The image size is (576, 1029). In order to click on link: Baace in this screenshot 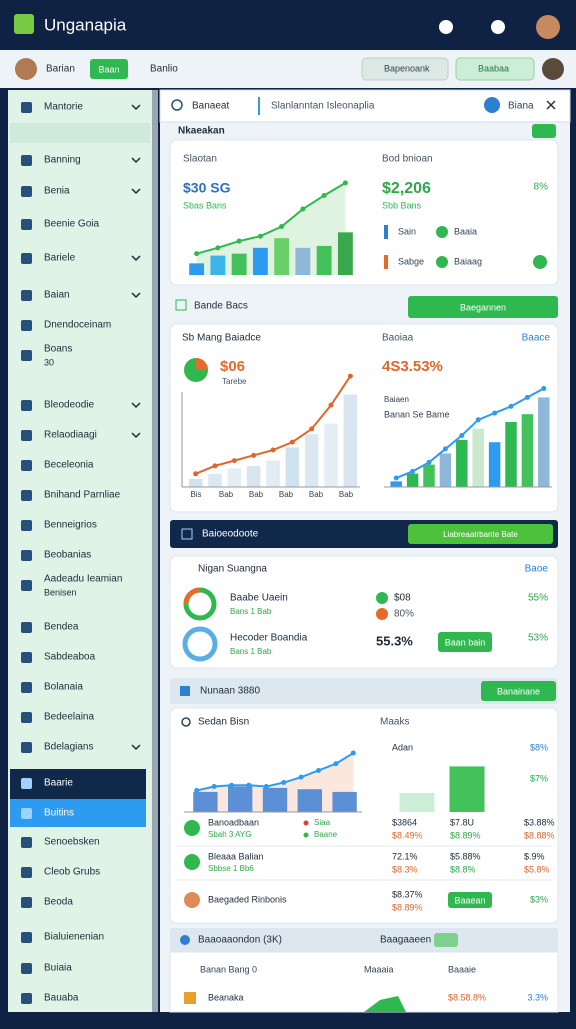, I will do `click(536, 338)`.